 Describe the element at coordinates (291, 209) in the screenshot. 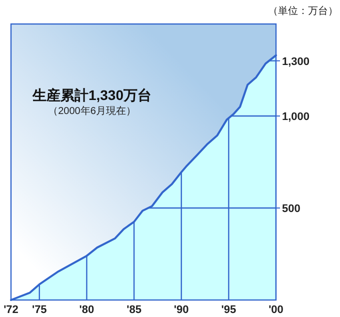

I see `y-tick-label: 500` at that location.